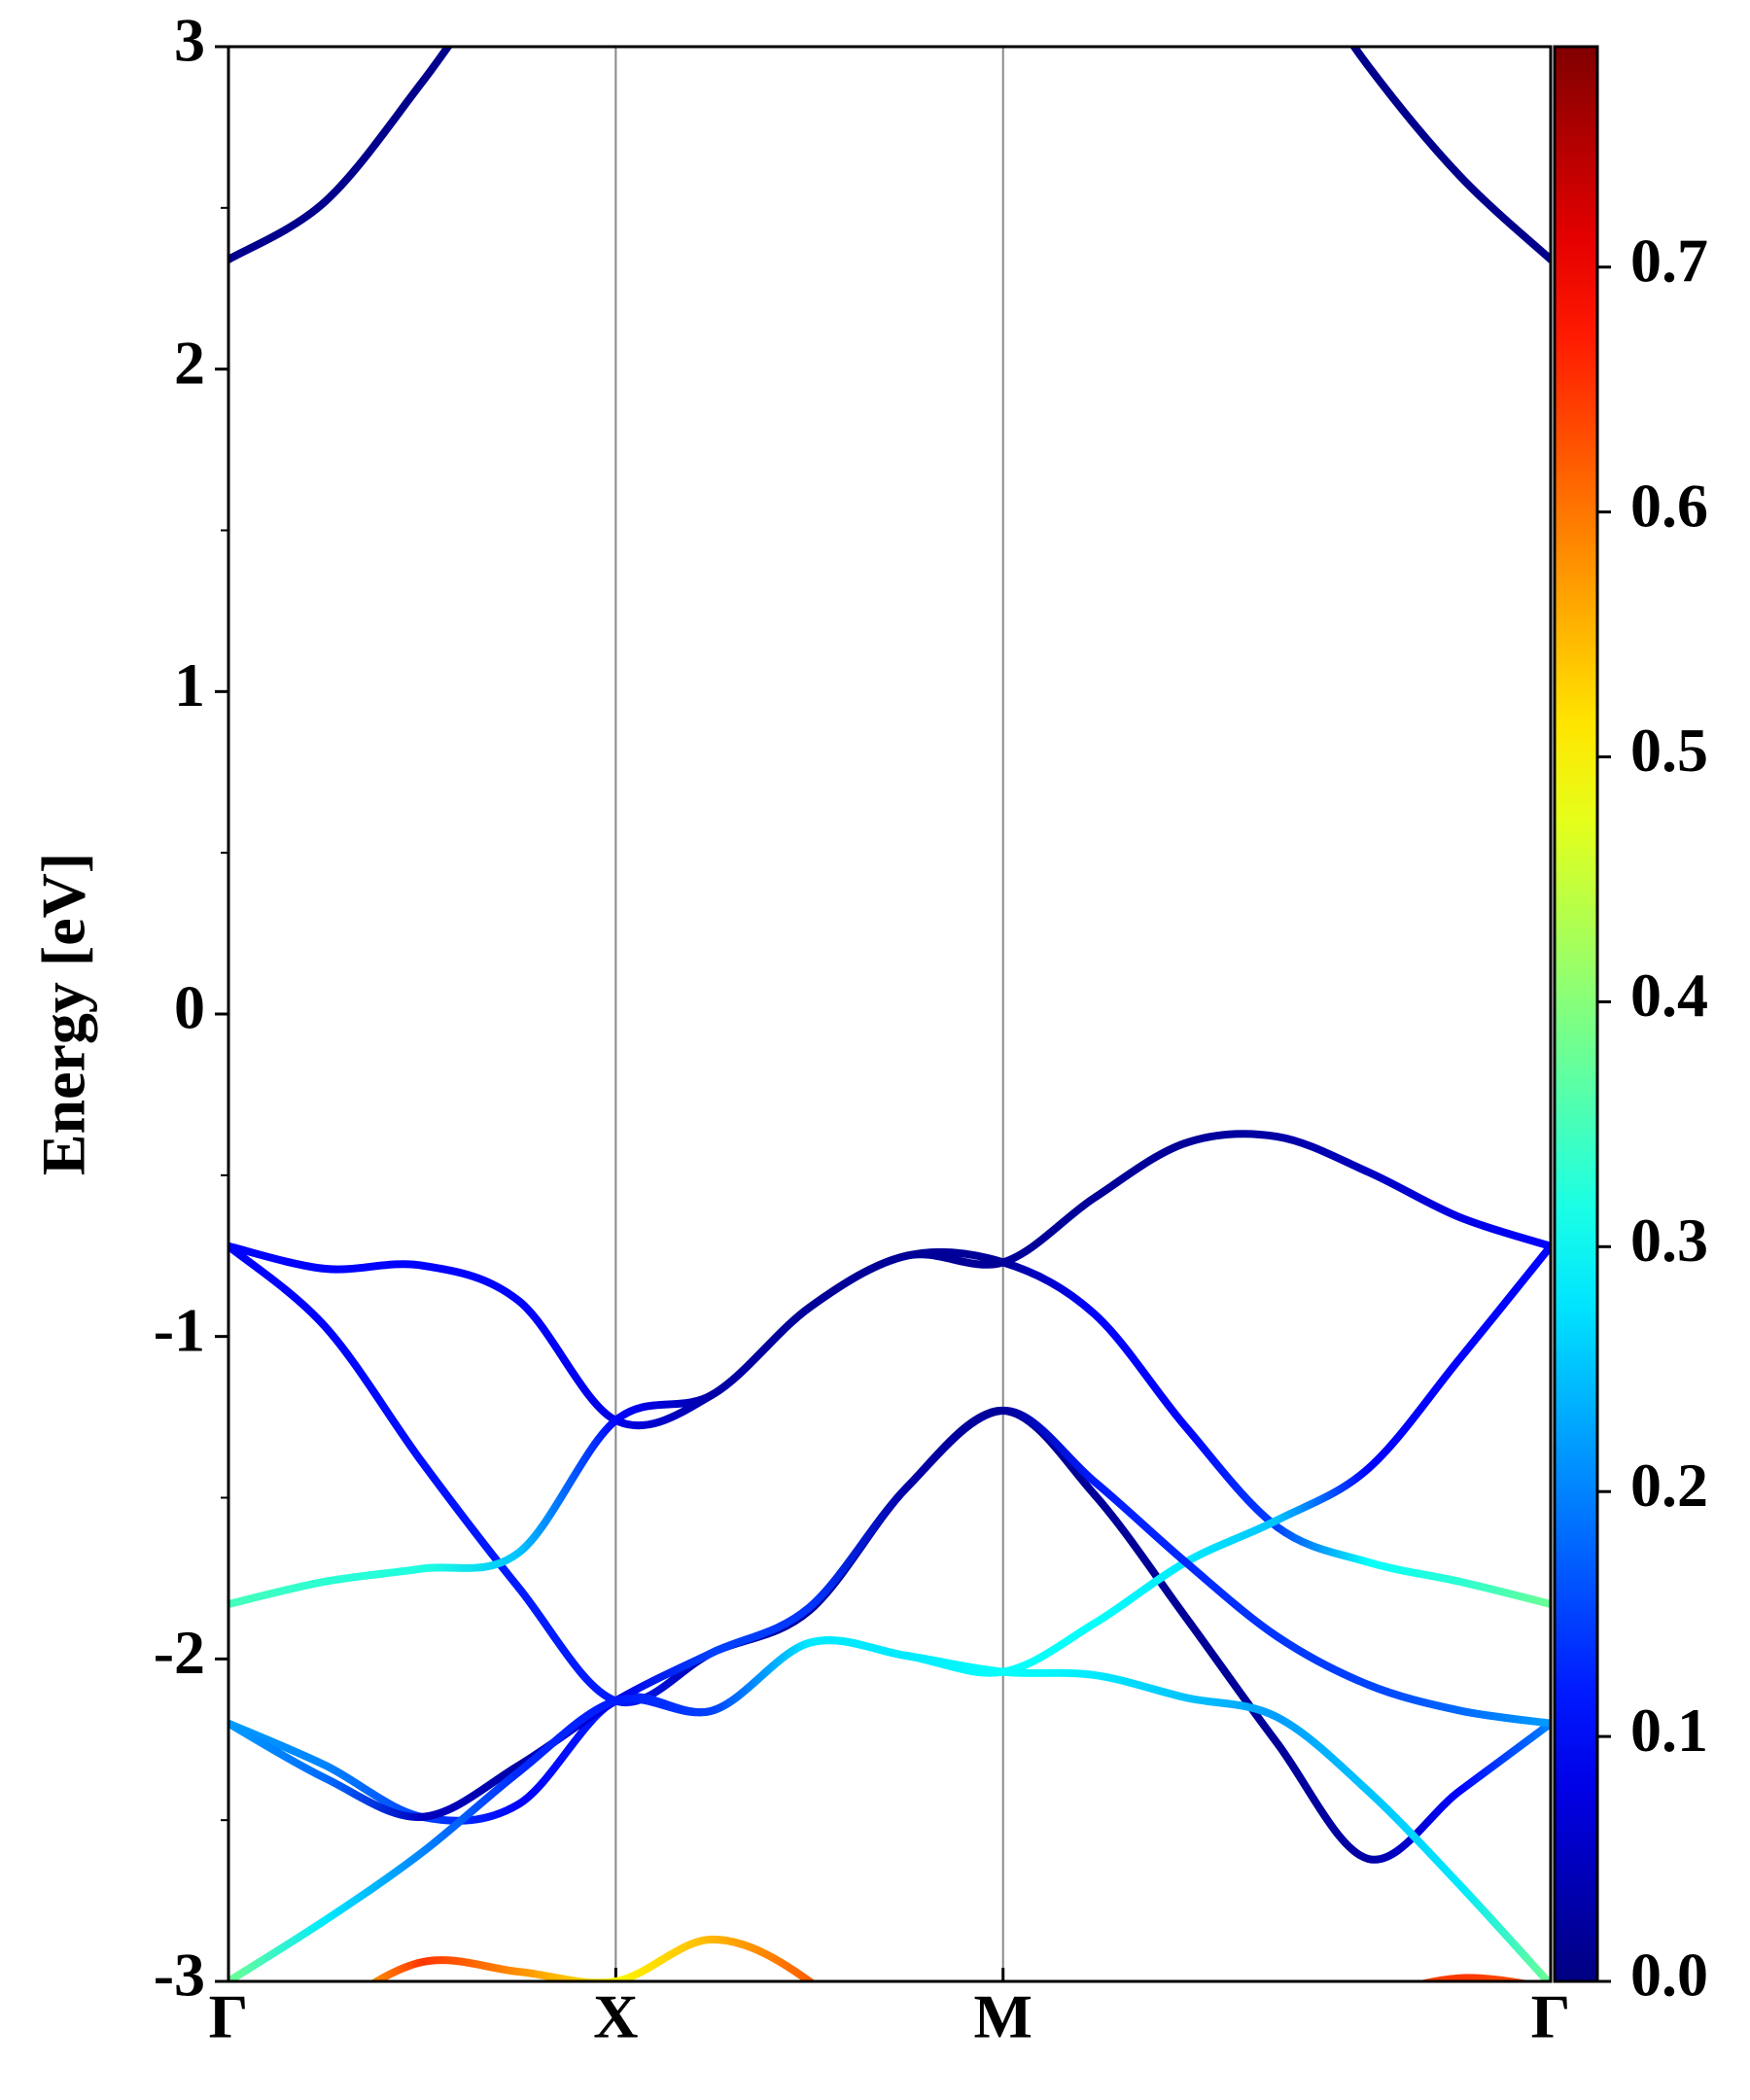  What do you see at coordinates (189, 1007) in the screenshot?
I see `y-tick-label: 0` at bounding box center [189, 1007].